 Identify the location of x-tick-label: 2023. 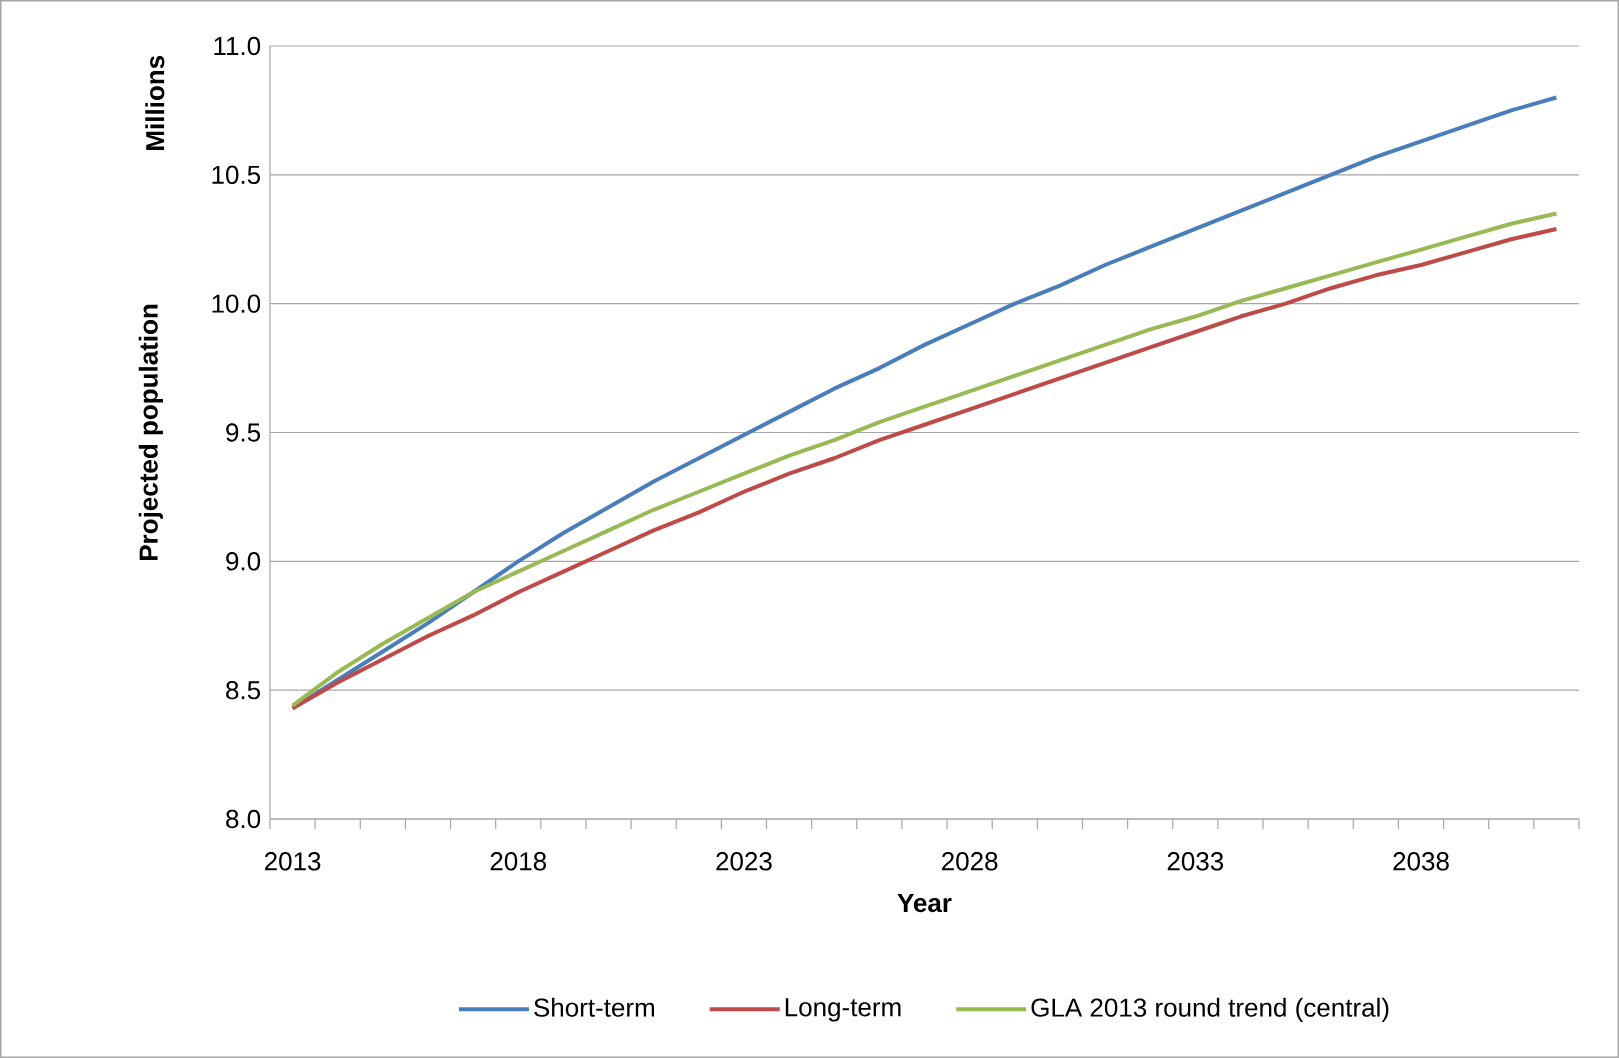
(744, 861).